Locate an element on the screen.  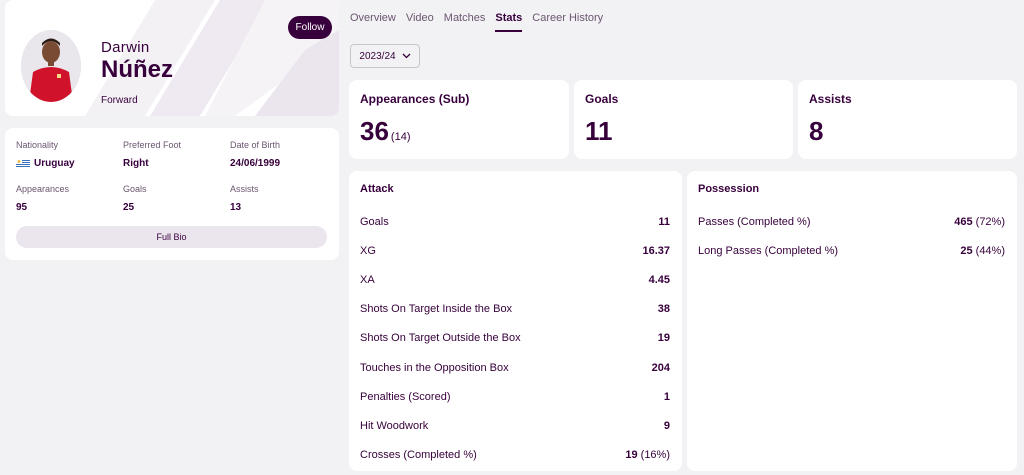
summary-appearances-value-wrap: 36 (14) is located at coordinates (385, 131).